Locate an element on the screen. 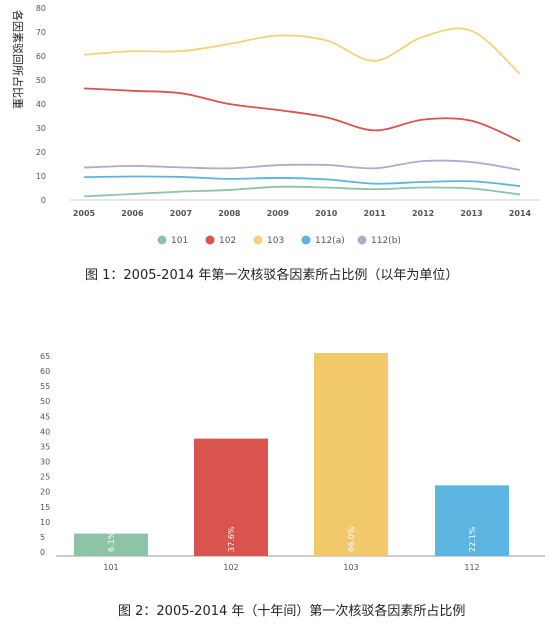 The height and width of the screenshot is (627, 560). bar-x-tick-label: 102 is located at coordinates (230, 567).